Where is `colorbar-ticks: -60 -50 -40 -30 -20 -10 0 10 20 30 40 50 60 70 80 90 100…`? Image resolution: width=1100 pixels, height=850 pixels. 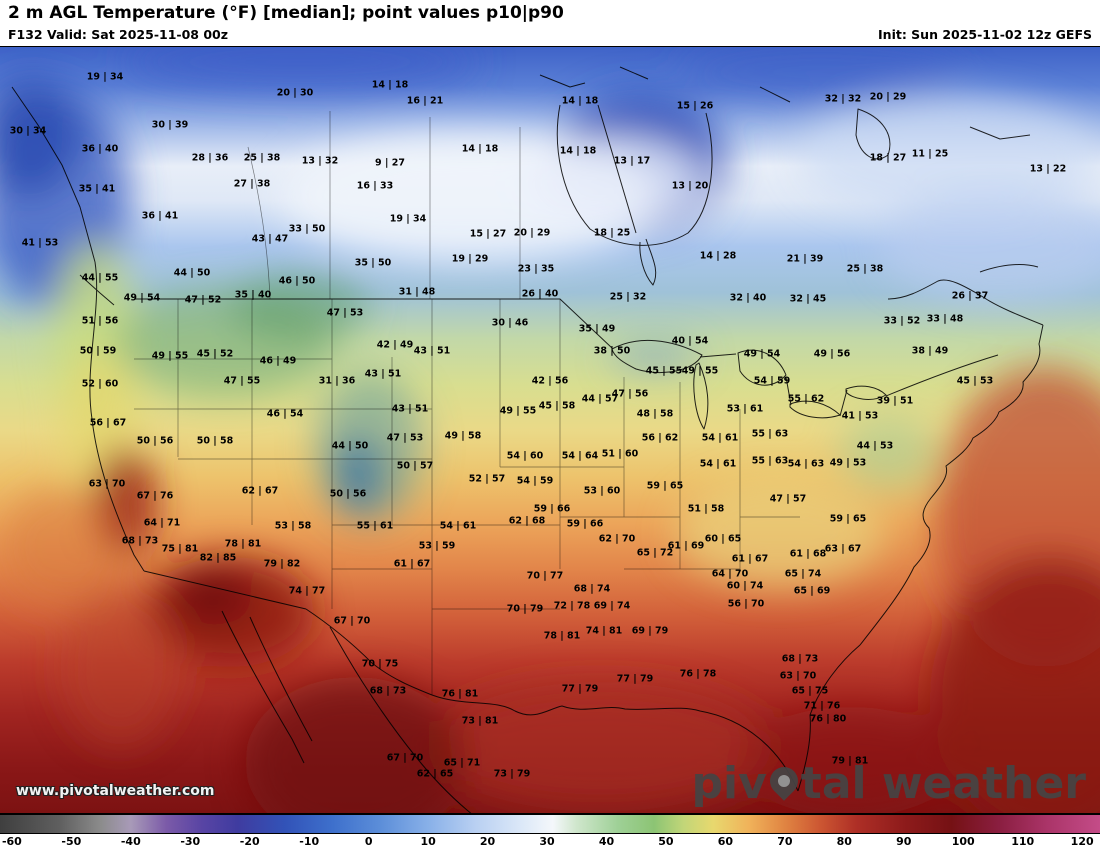
colorbar-ticks: -60 -50 -40 -30 -20 -10 0 10 20 30 40 50 60 70 80 90 100… is located at coordinates (550, 842).